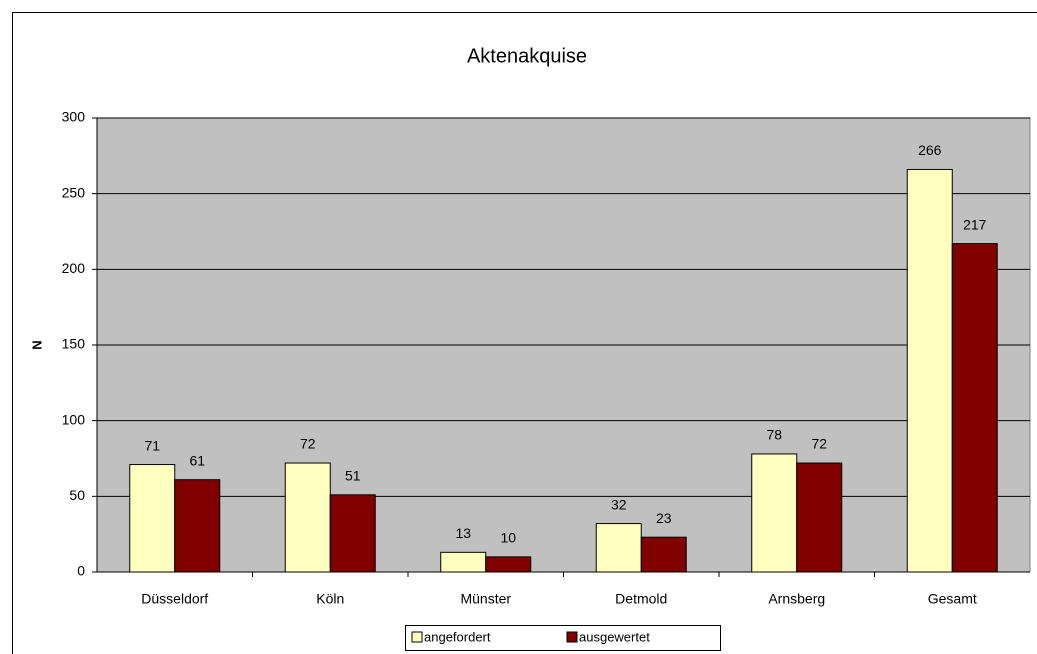 The image size is (1037, 654). What do you see at coordinates (463, 533) in the screenshot?
I see `data-label: 13` at bounding box center [463, 533].